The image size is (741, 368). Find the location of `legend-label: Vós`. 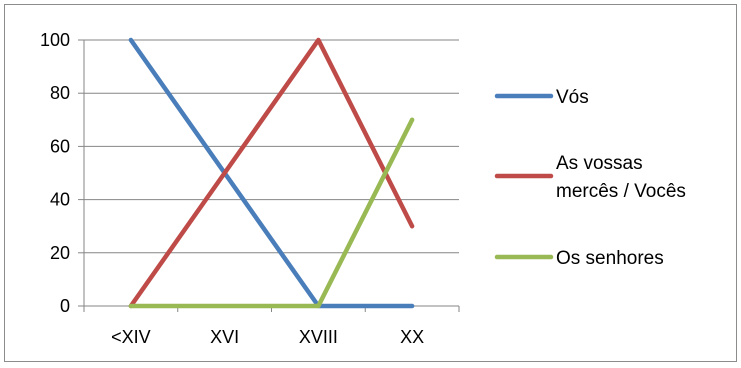

legend-label: Vós is located at coordinates (572, 97).